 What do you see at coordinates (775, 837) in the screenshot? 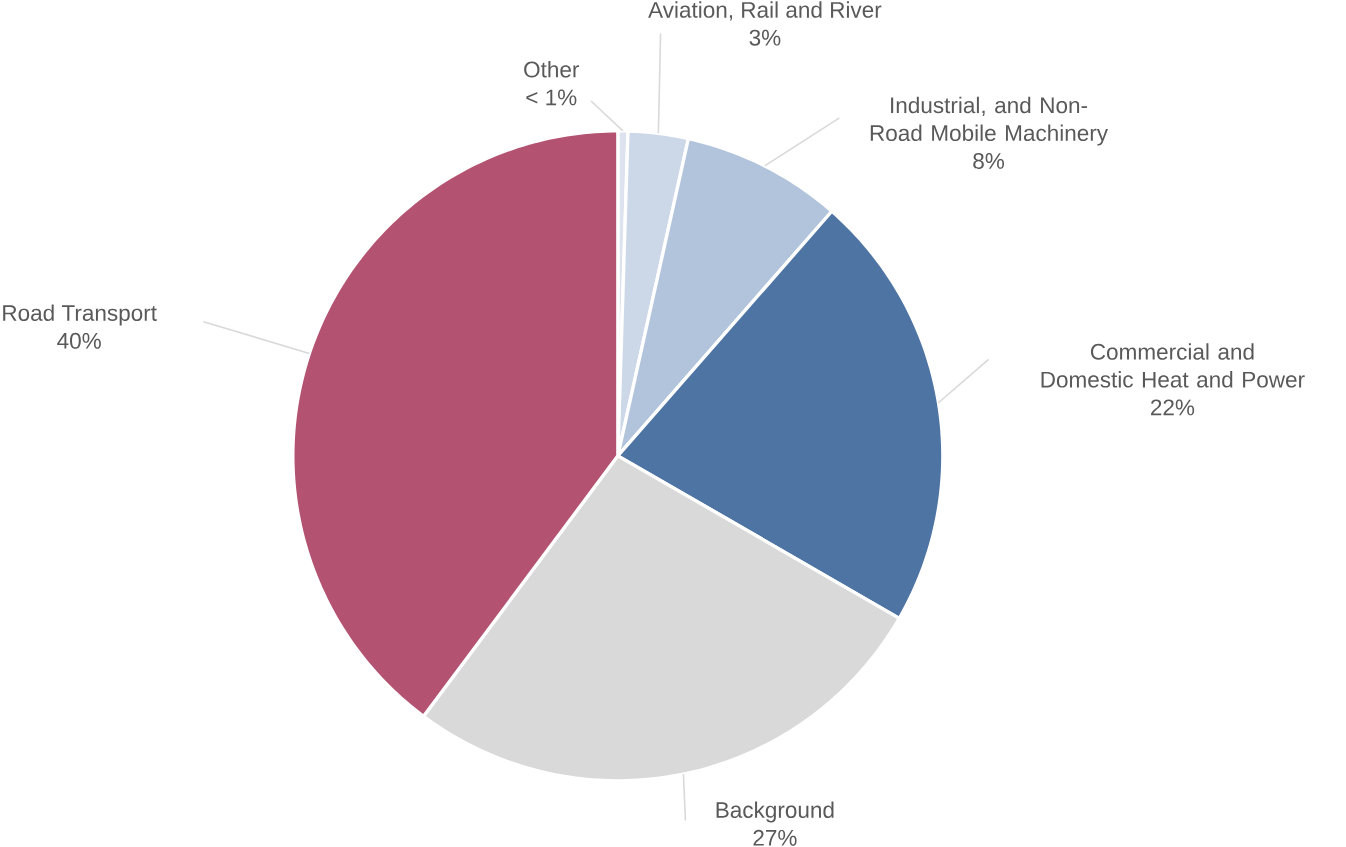
I see `data-label: 27%` at bounding box center [775, 837].